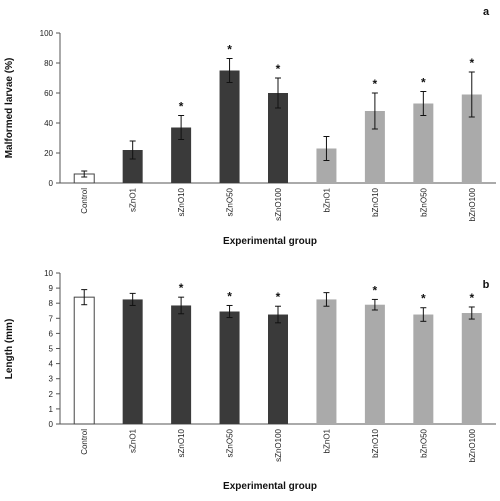 This screenshot has height=501, width=500. Describe the element at coordinates (423, 299) in the screenshot. I see `significance-star-b-bZnO50: *` at that location.